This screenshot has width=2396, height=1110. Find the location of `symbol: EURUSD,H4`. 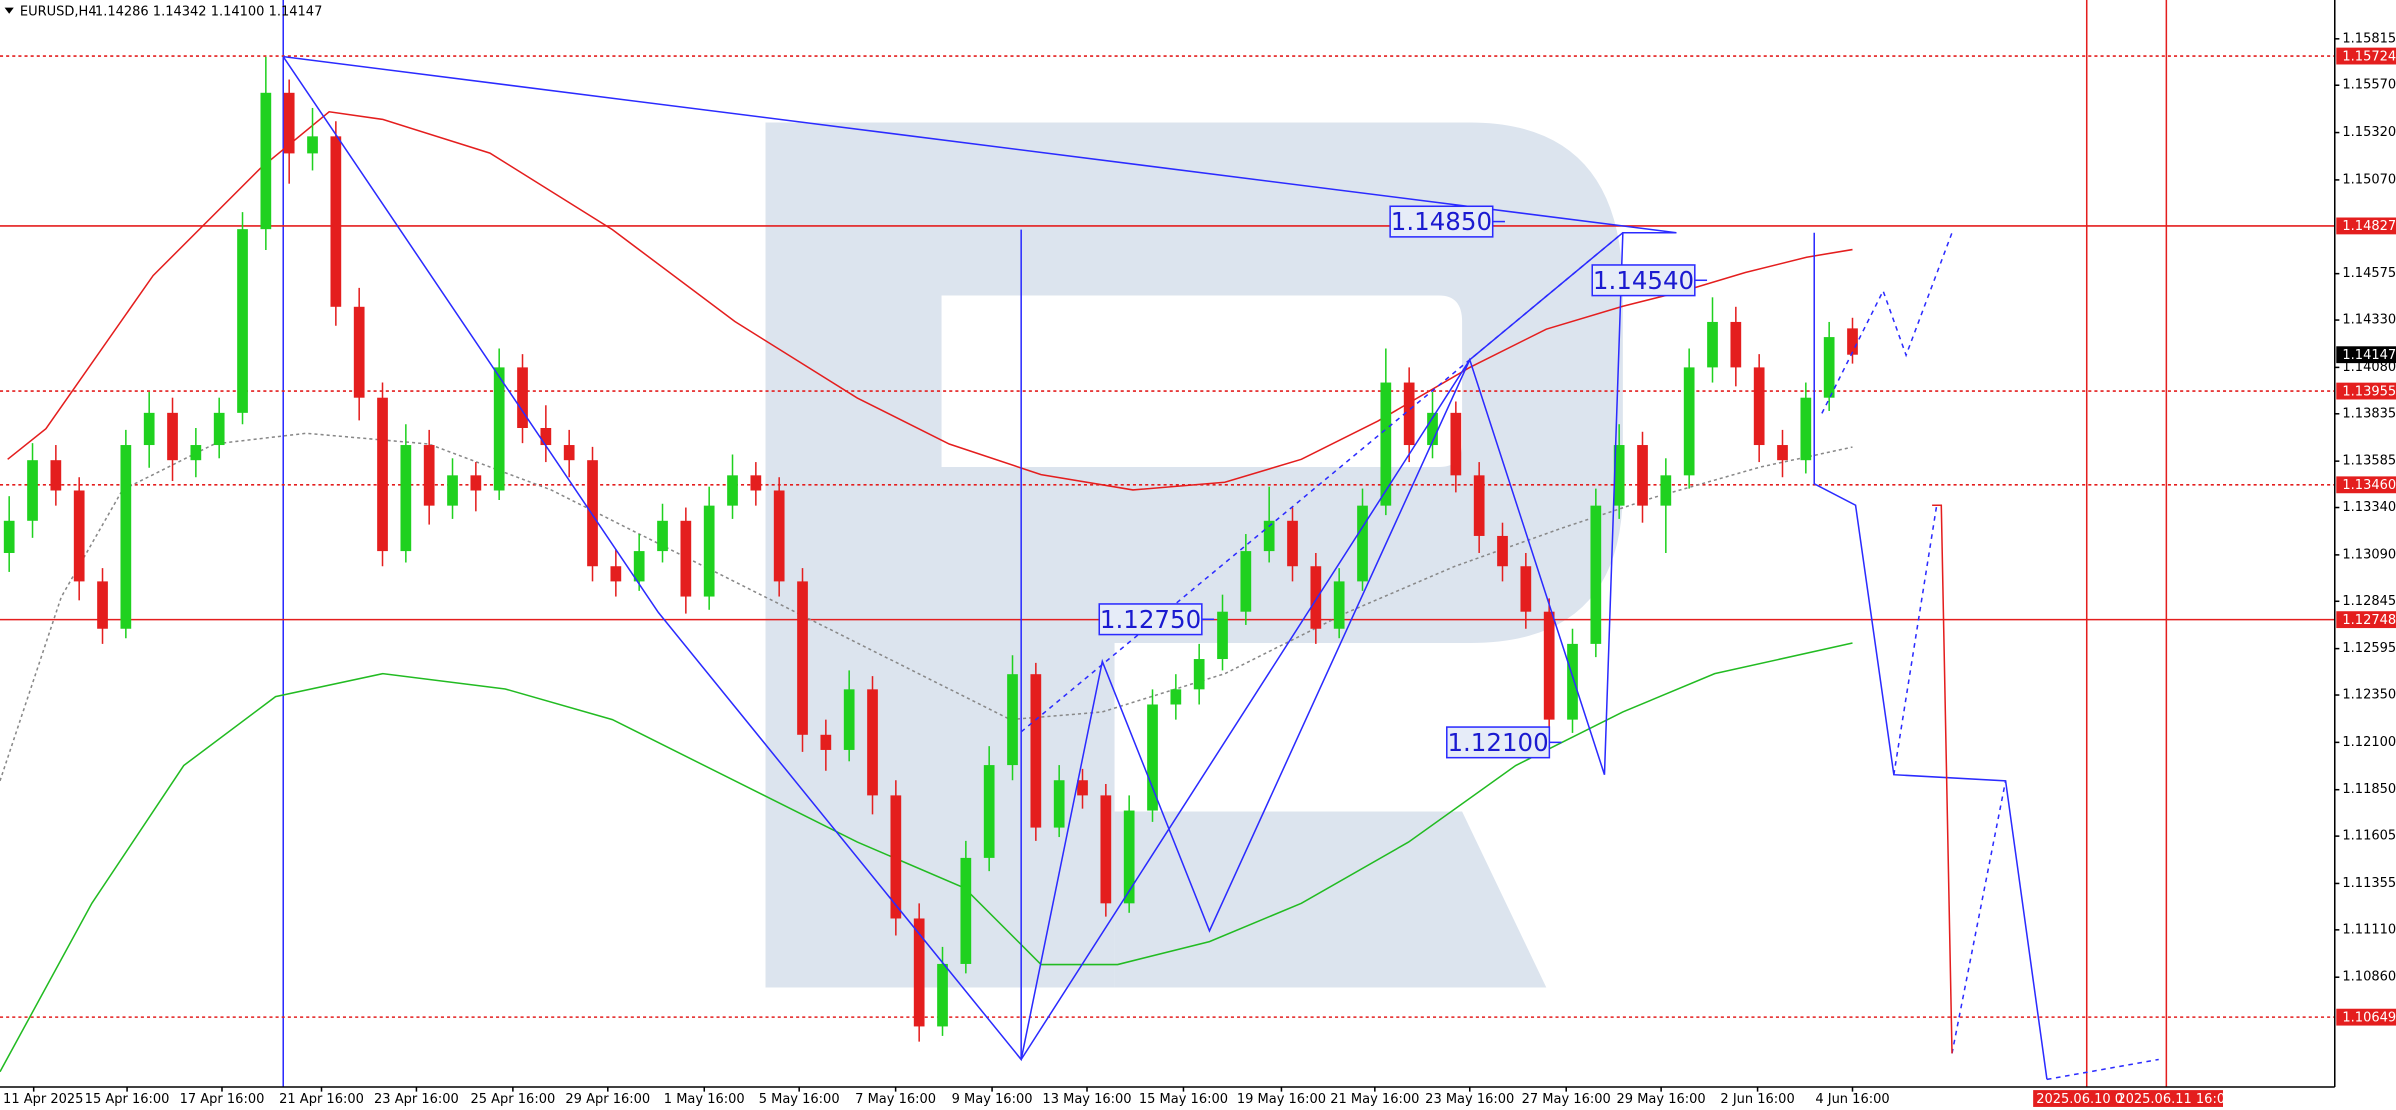

symbol: EURUSD,H4 is located at coordinates (58, 12).